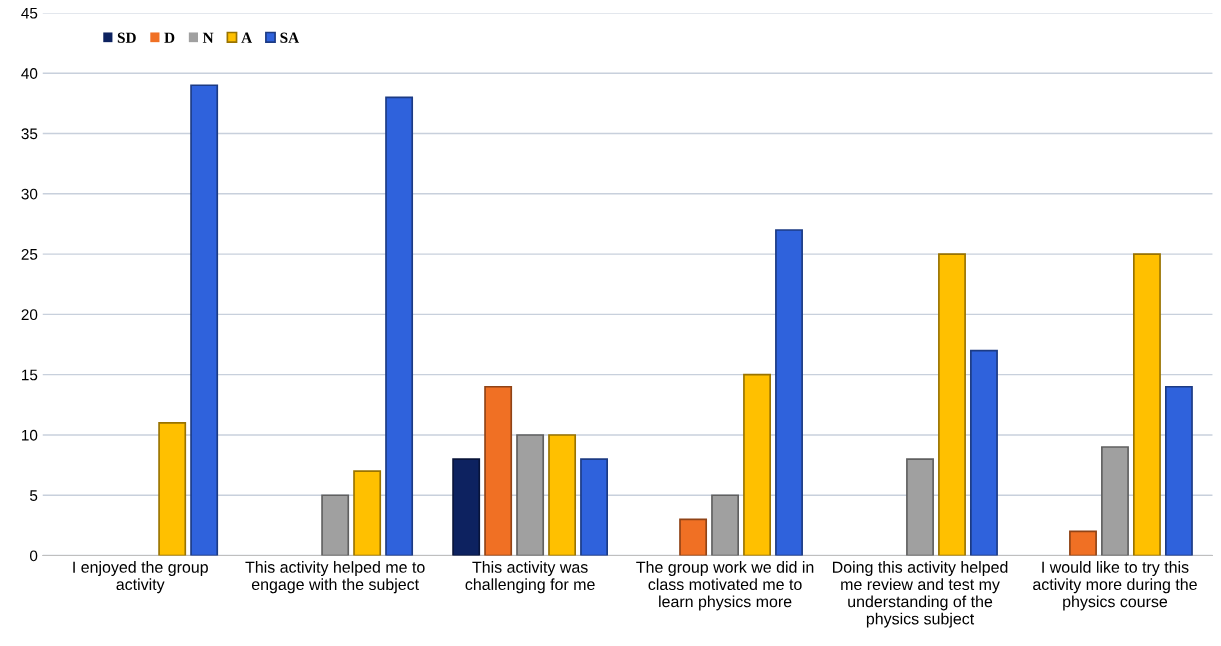  I want to click on x-tick-label: Doing this activity helped me review and test my understanding of the physics subject, so click(920, 594).